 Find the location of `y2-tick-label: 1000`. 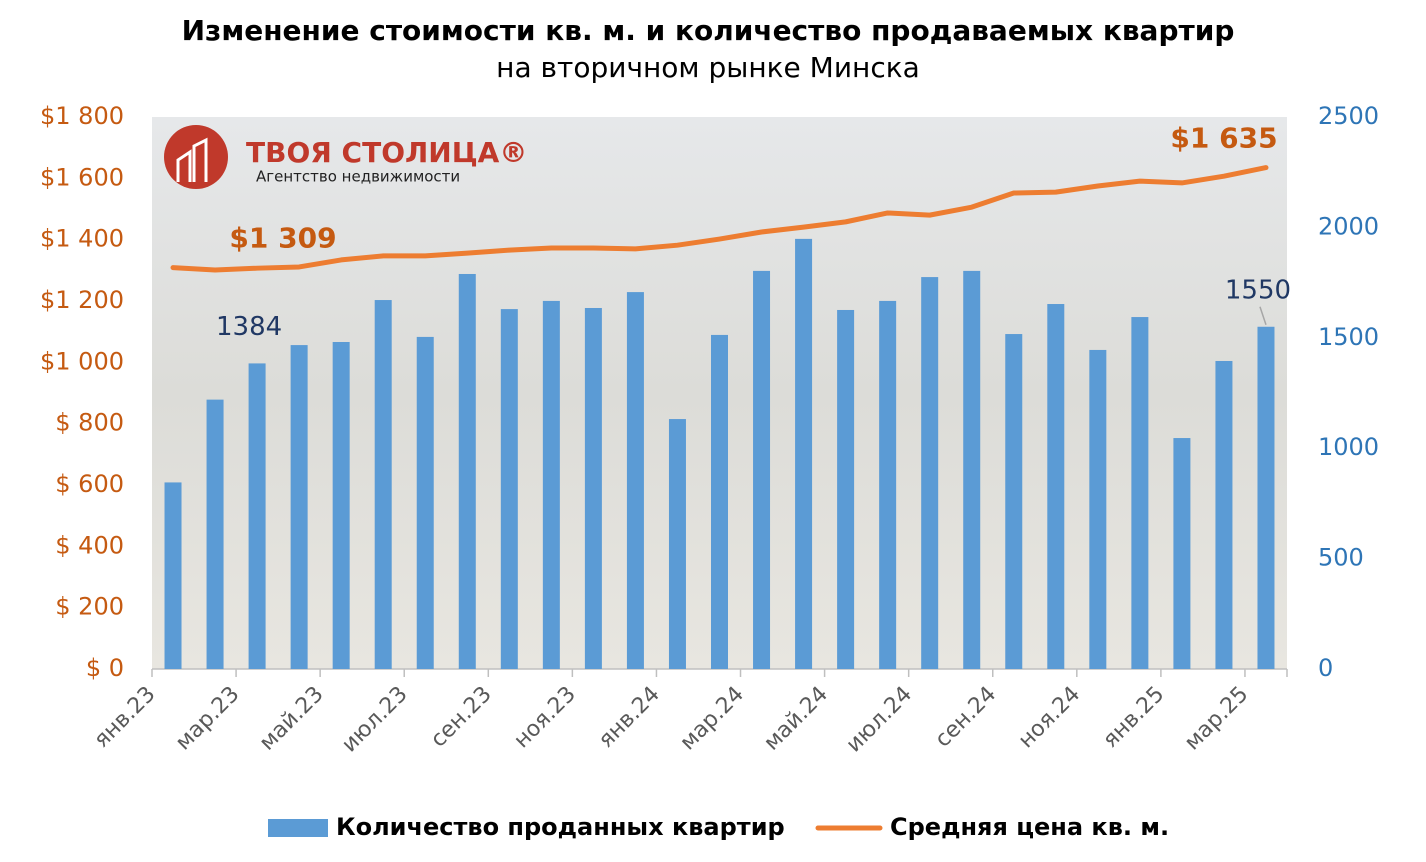

y2-tick-label: 1000 is located at coordinates (1348, 447).